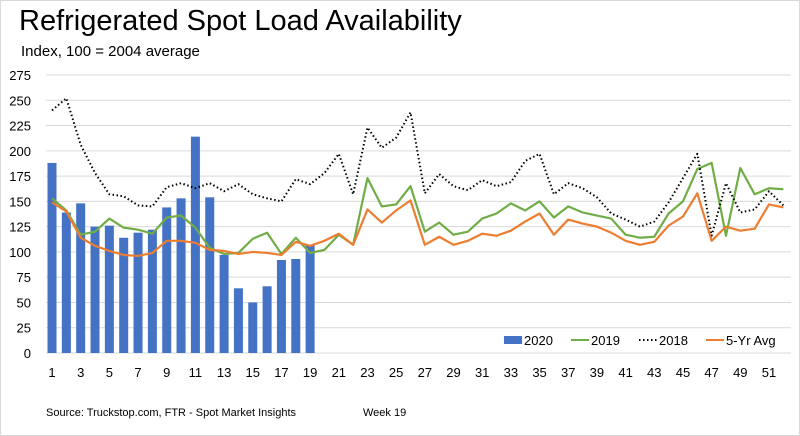 The image size is (800, 436). I want to click on y-tick-label: 175, so click(20, 176).